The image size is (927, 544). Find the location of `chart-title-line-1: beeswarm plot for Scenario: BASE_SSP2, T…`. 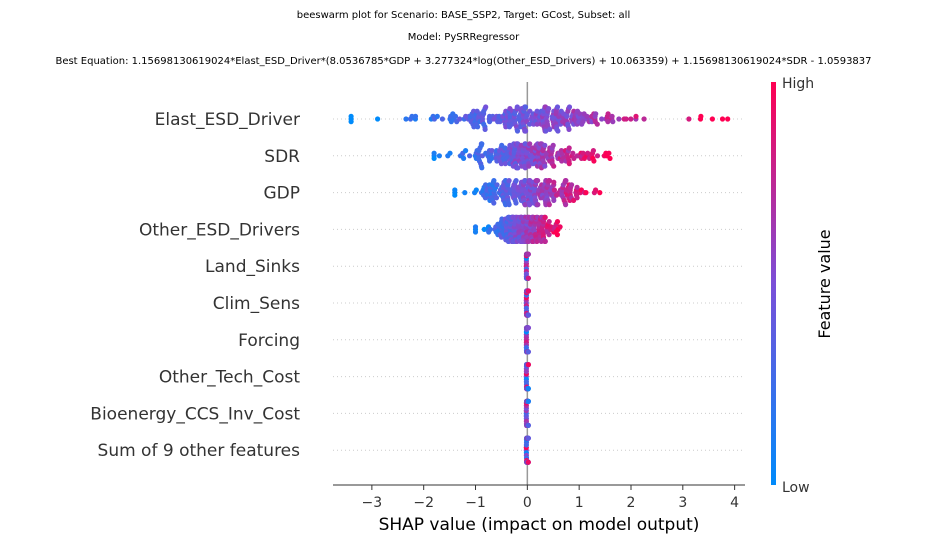

chart-title-line-1: beeswarm plot for Scenario: BASE_SSP2, T… is located at coordinates (463, 15).